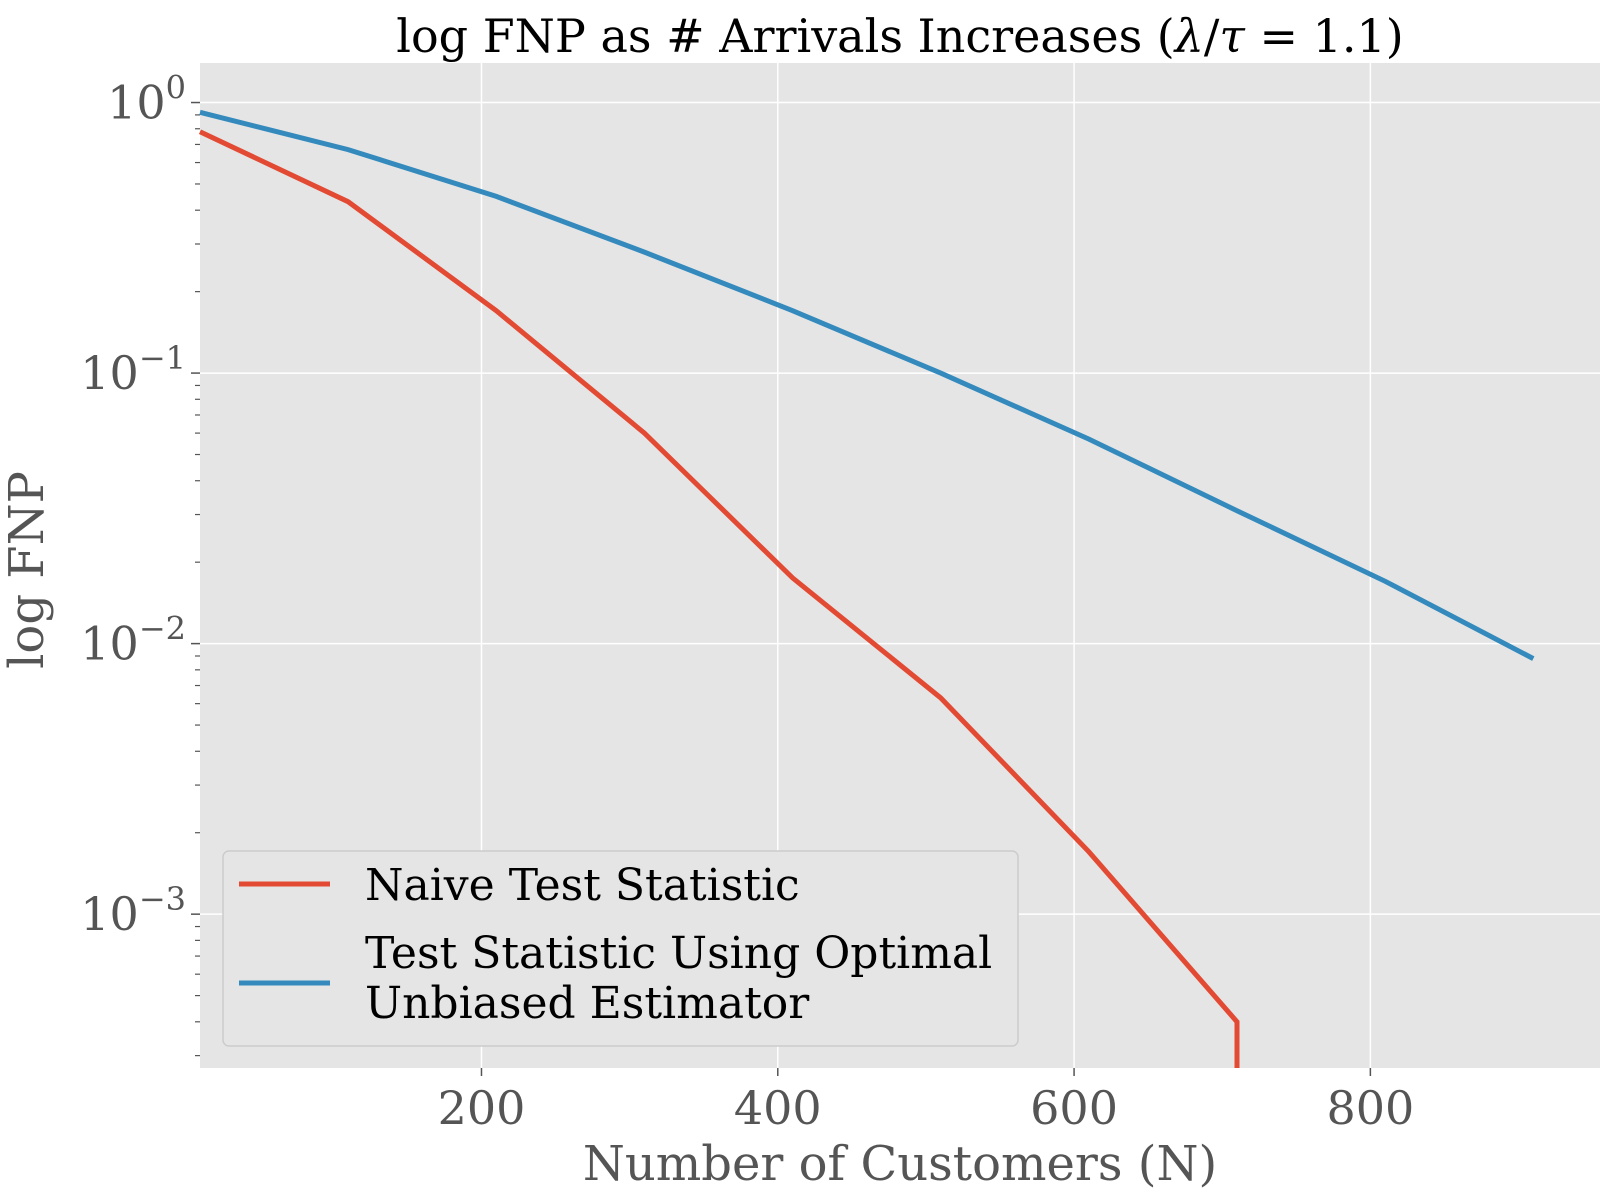  I want to click on y-tick-exponent: −2, so click(162, 629).